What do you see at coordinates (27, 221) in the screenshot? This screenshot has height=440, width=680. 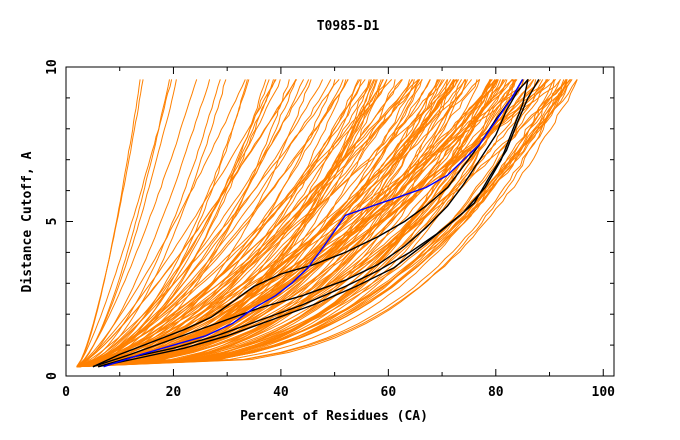 I see `y-axis-label: Distance Cutoff, A` at bounding box center [27, 221].